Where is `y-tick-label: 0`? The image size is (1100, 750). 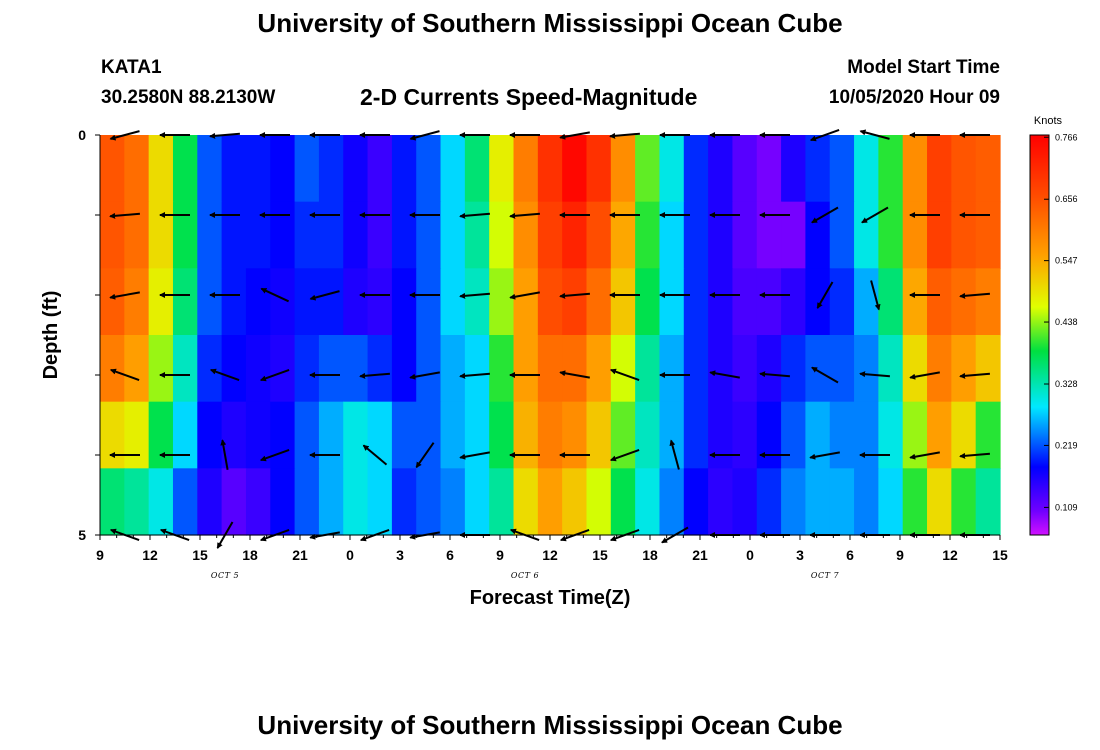
y-tick-label: 0 is located at coordinates (82, 135).